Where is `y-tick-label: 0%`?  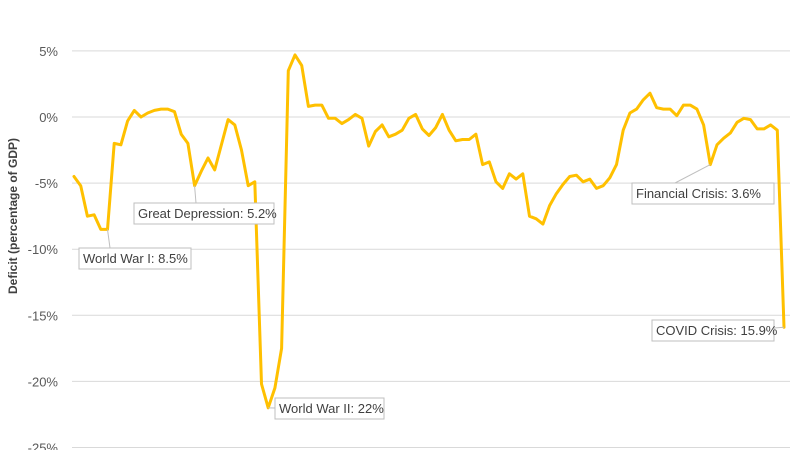 y-tick-label: 0% is located at coordinates (48, 117).